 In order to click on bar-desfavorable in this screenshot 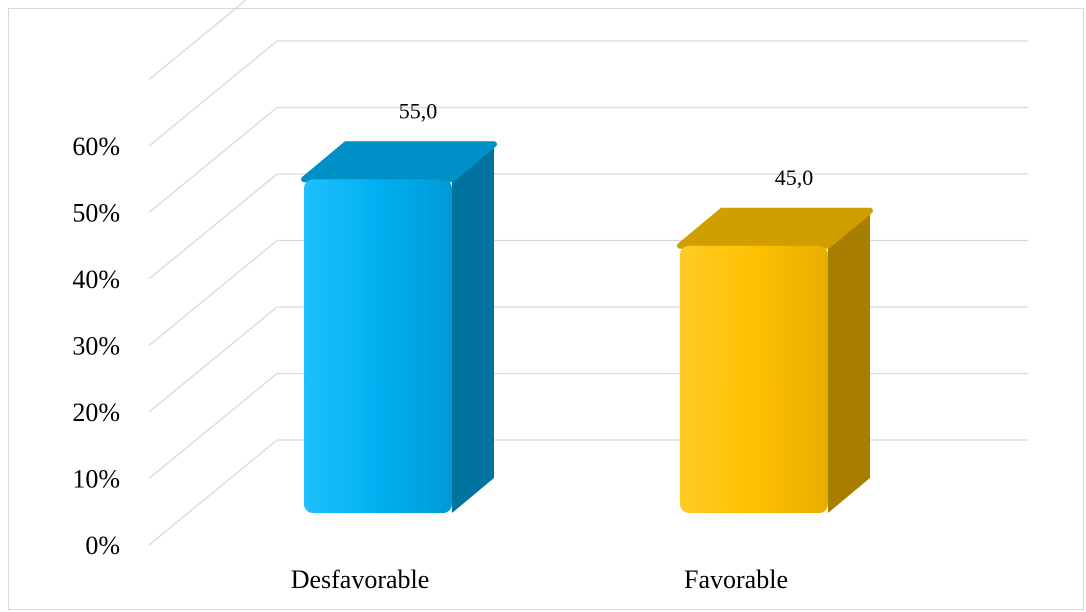, I will do `click(399, 327)`.